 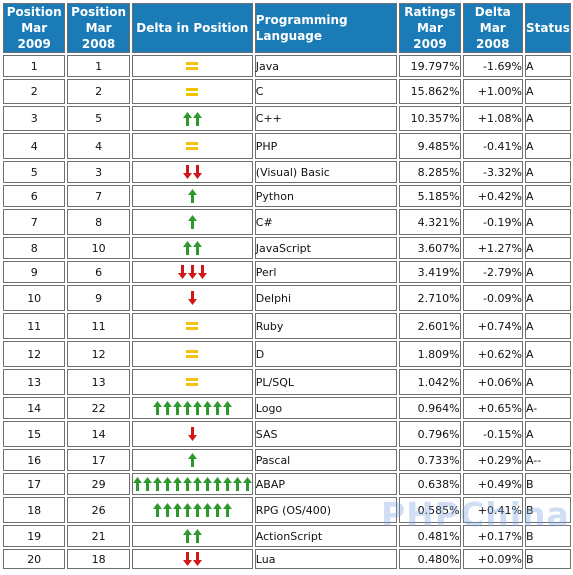 What do you see at coordinates (326, 118) in the screenshot?
I see `cell-language: C++` at bounding box center [326, 118].